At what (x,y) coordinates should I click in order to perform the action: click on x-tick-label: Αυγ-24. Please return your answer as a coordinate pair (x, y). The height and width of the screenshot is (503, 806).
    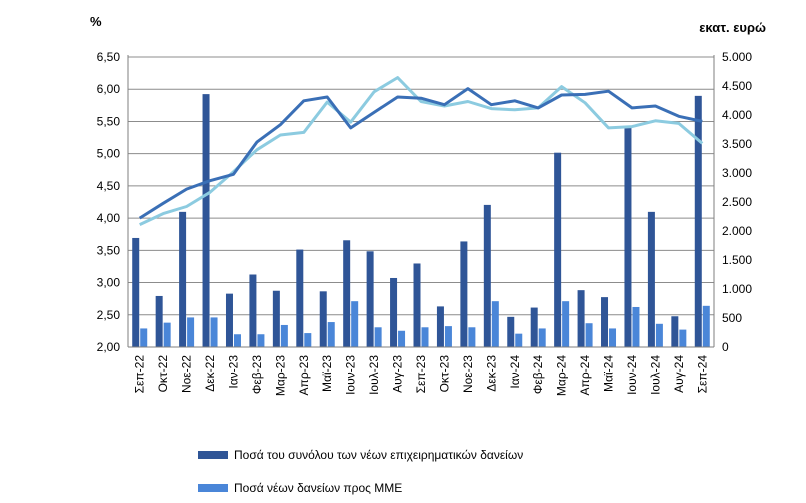
    Looking at the image, I should click on (679, 374).